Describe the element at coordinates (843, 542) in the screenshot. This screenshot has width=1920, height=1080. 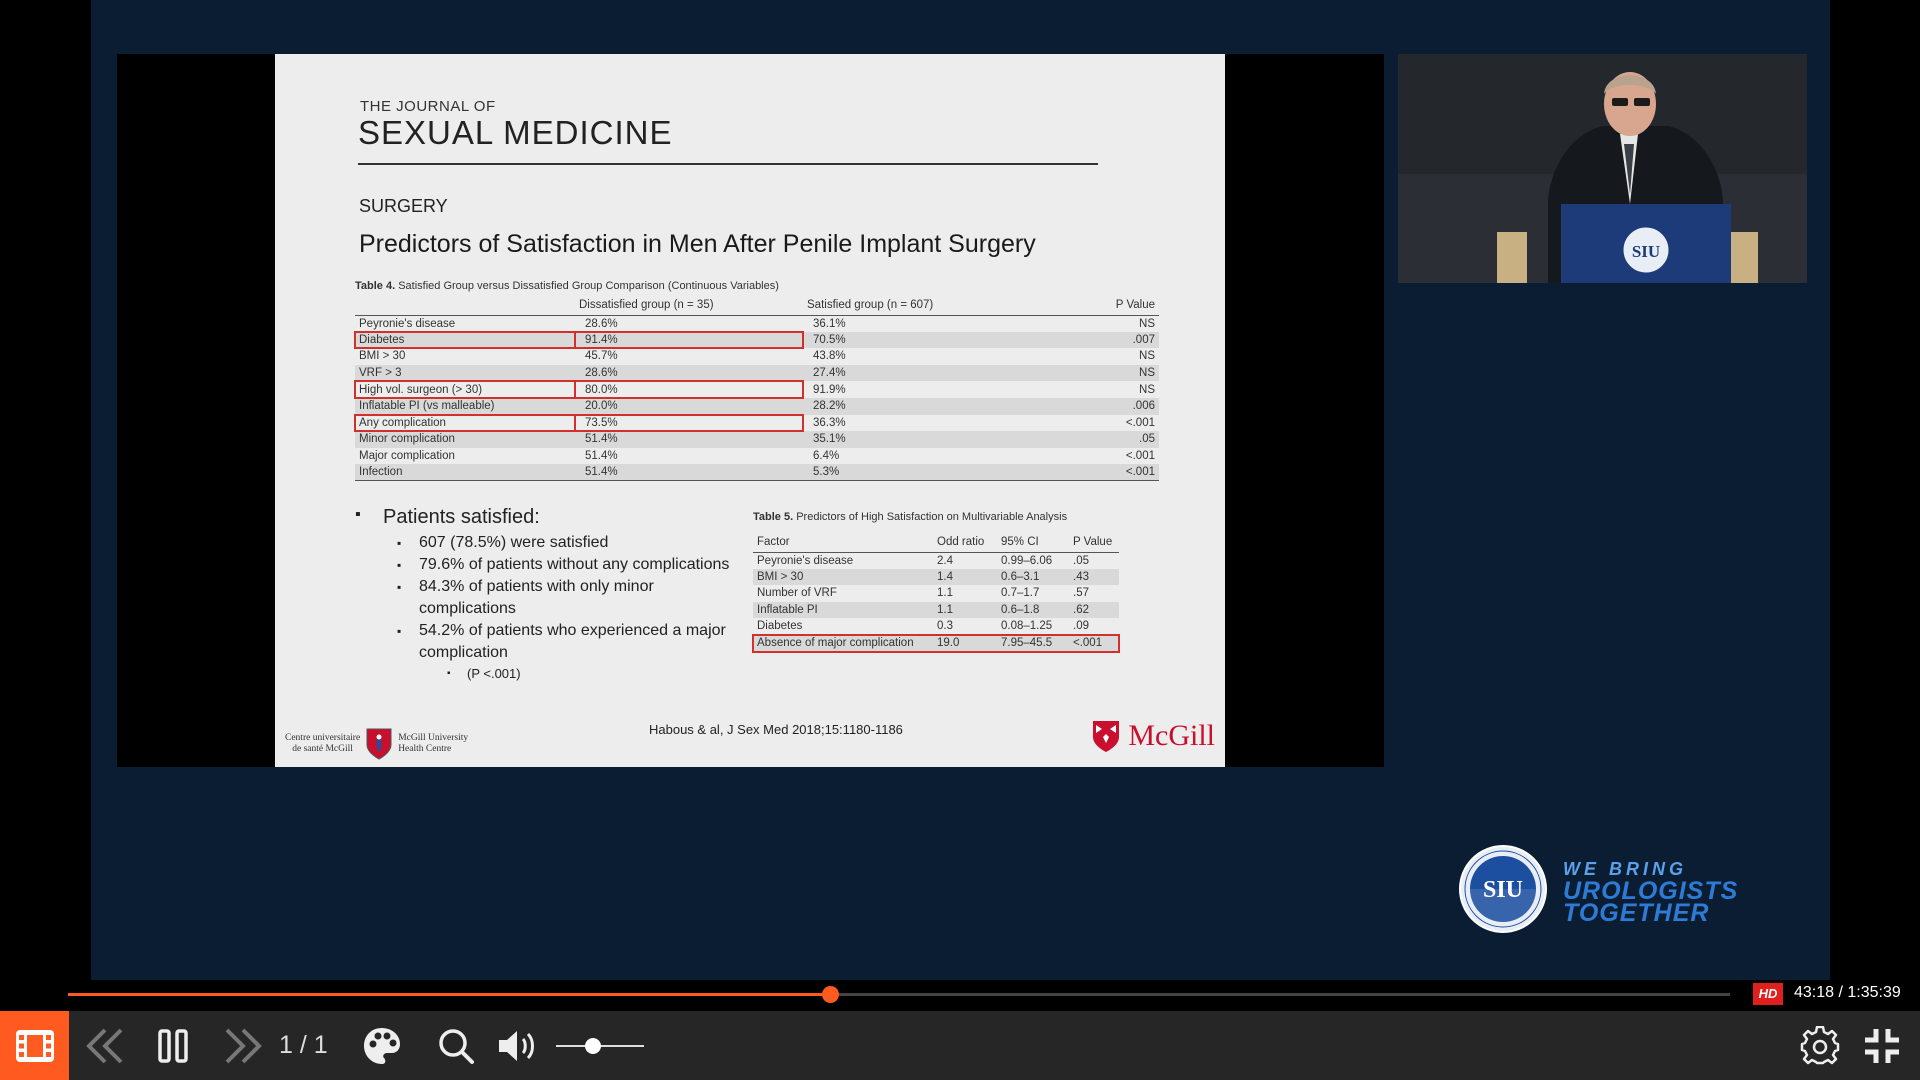
I see `table5-header: Factor` at that location.